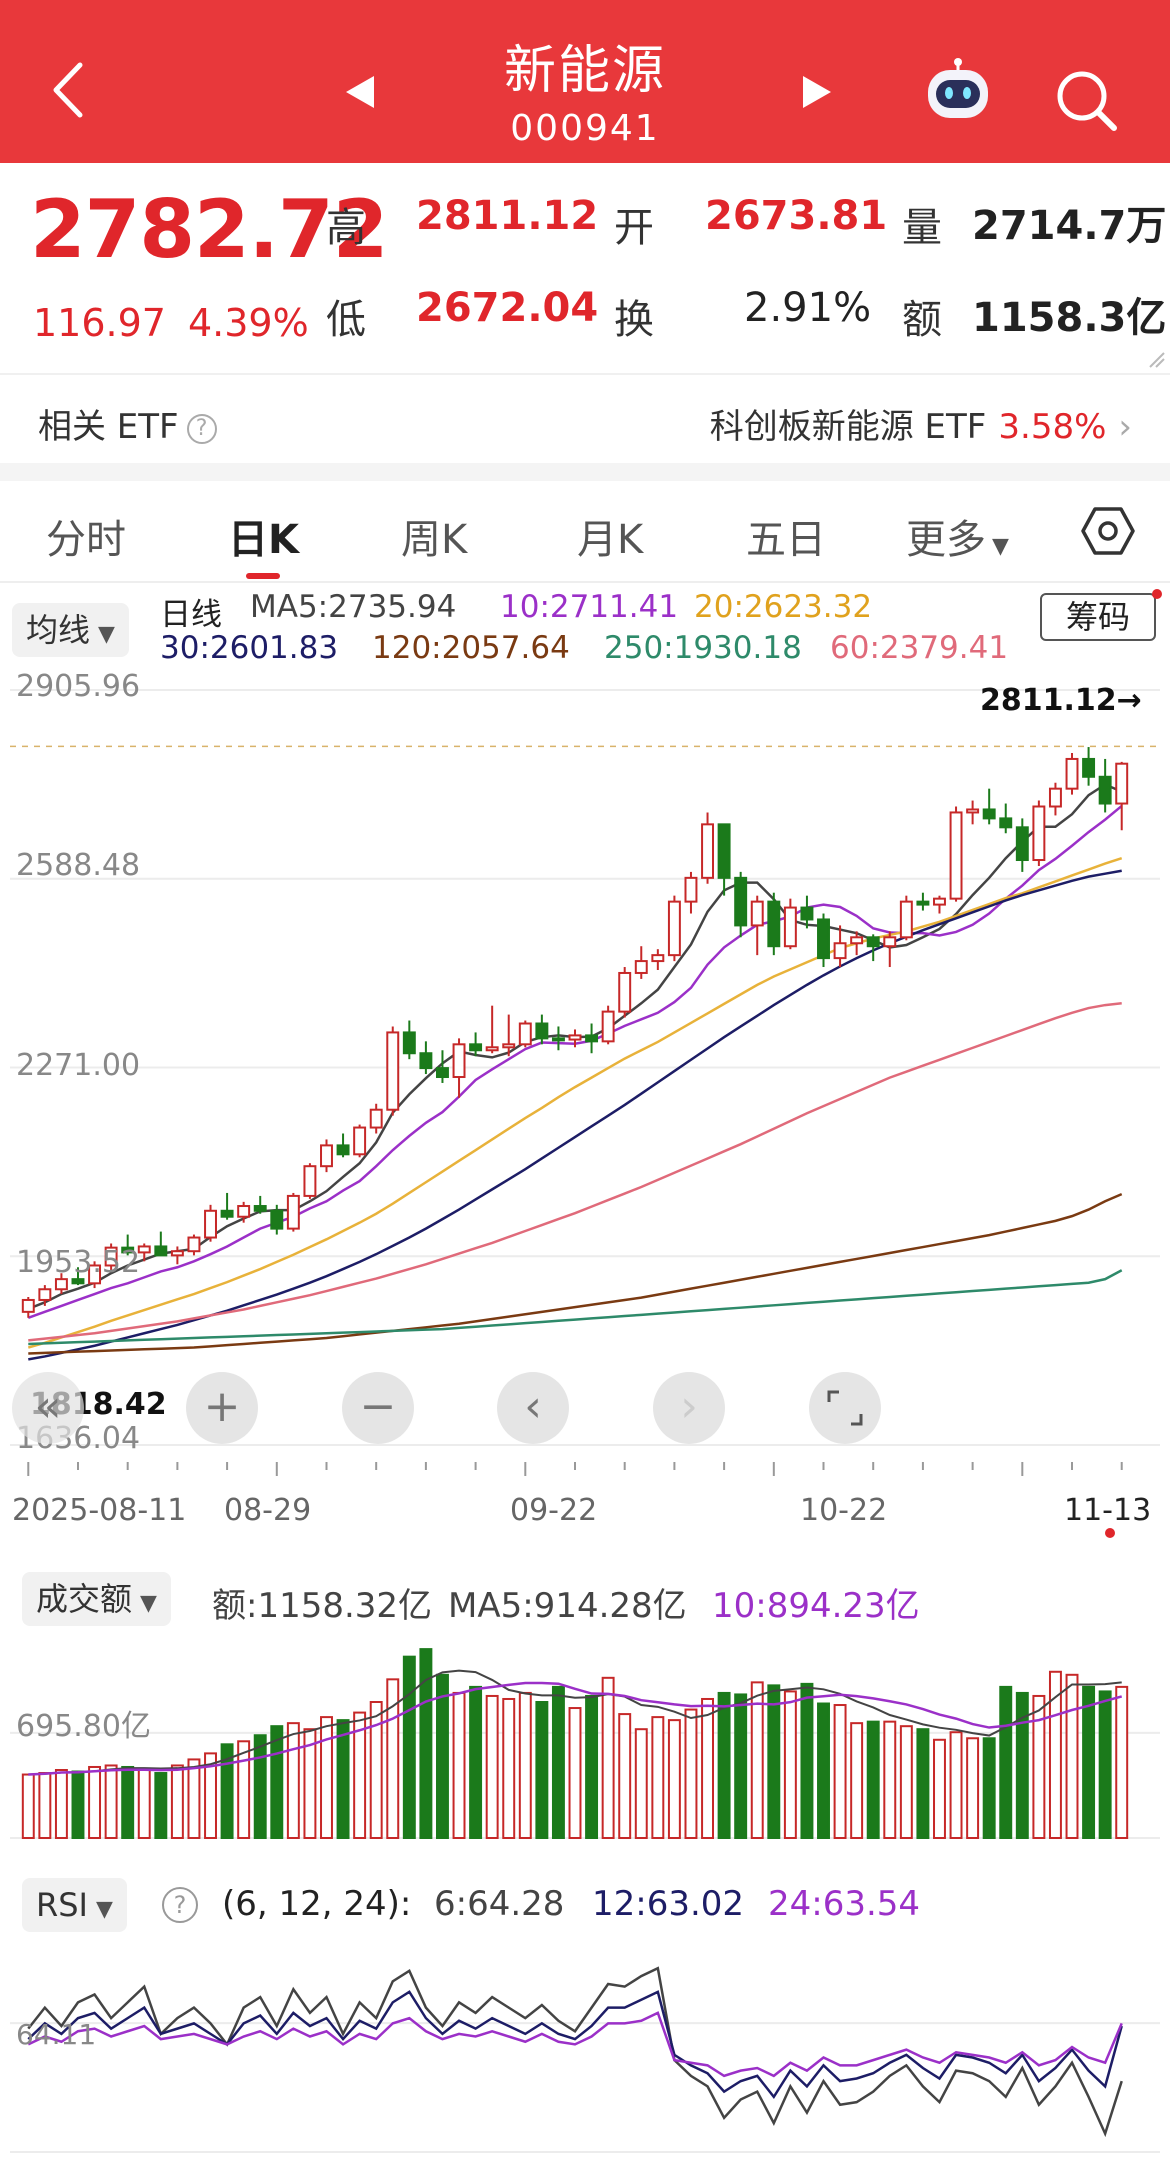 This screenshot has width=1170, height=2174. What do you see at coordinates (263, 540) in the screenshot?
I see `tab-daily-k: 日K` at bounding box center [263, 540].